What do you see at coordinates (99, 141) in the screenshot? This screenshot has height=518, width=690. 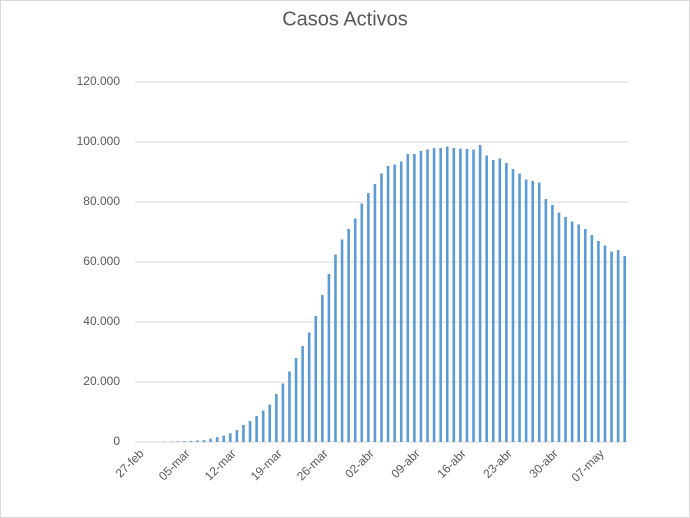 I see `y-tick-label: 100.000` at bounding box center [99, 141].